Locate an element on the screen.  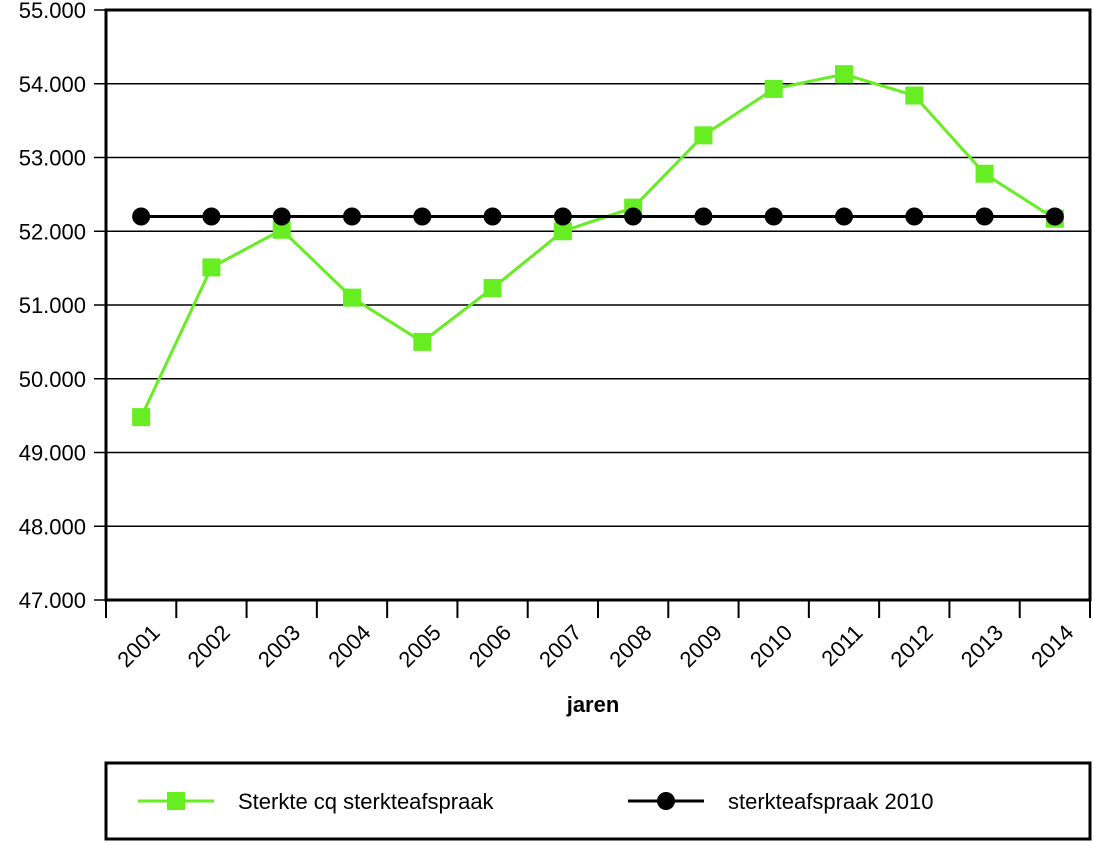
y-tick-label: 52.000 is located at coordinates (52, 231).